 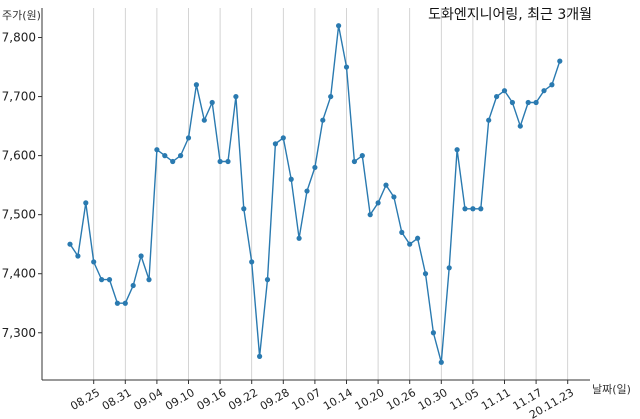 What do you see at coordinates (22, 185) in the screenshot?
I see `y-axis-ticks: 7,300 7,400 7,500 7,600 7,700 7,800` at bounding box center [22, 185].